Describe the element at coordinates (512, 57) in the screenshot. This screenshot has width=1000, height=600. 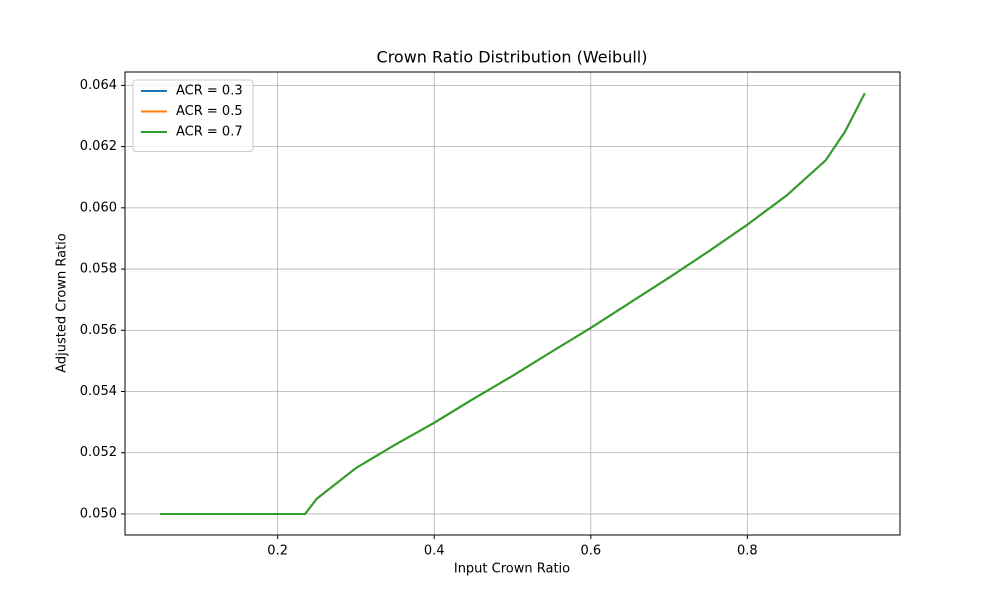
I see `chart-title: Crown Ratio Distribution (Weibull)` at that location.